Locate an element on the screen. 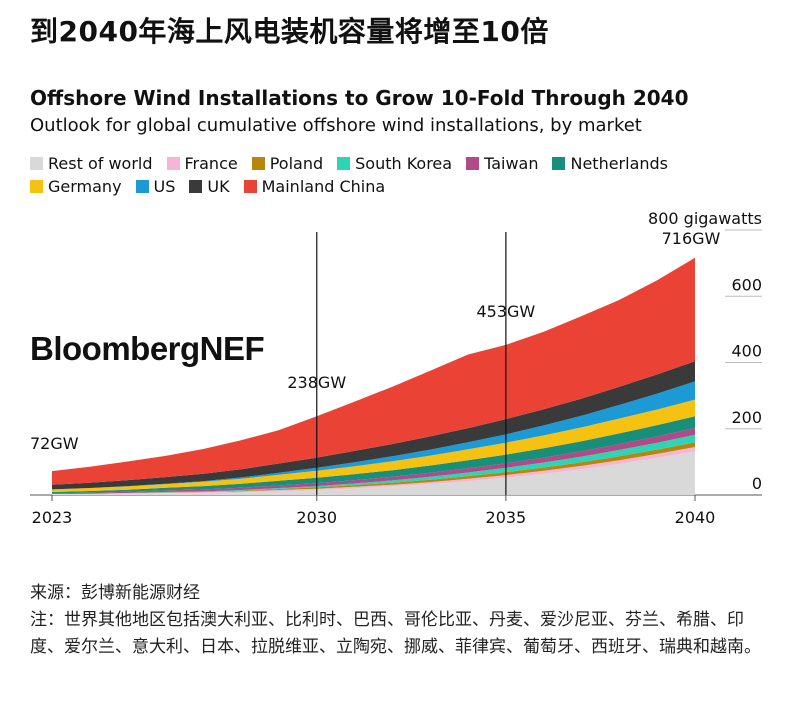  legend-item-poland: Poland is located at coordinates (287, 163).